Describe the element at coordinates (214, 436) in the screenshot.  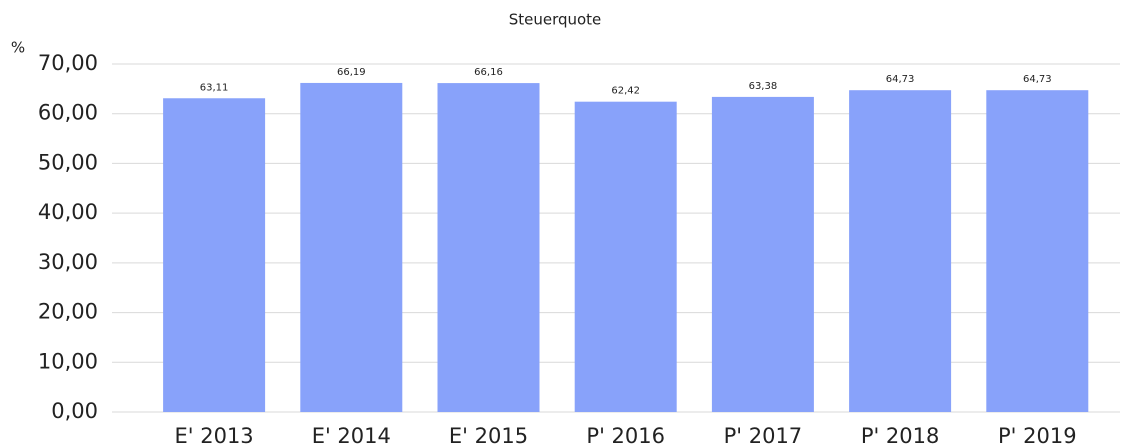
I see `x-tick-label: E' 2013` at that location.